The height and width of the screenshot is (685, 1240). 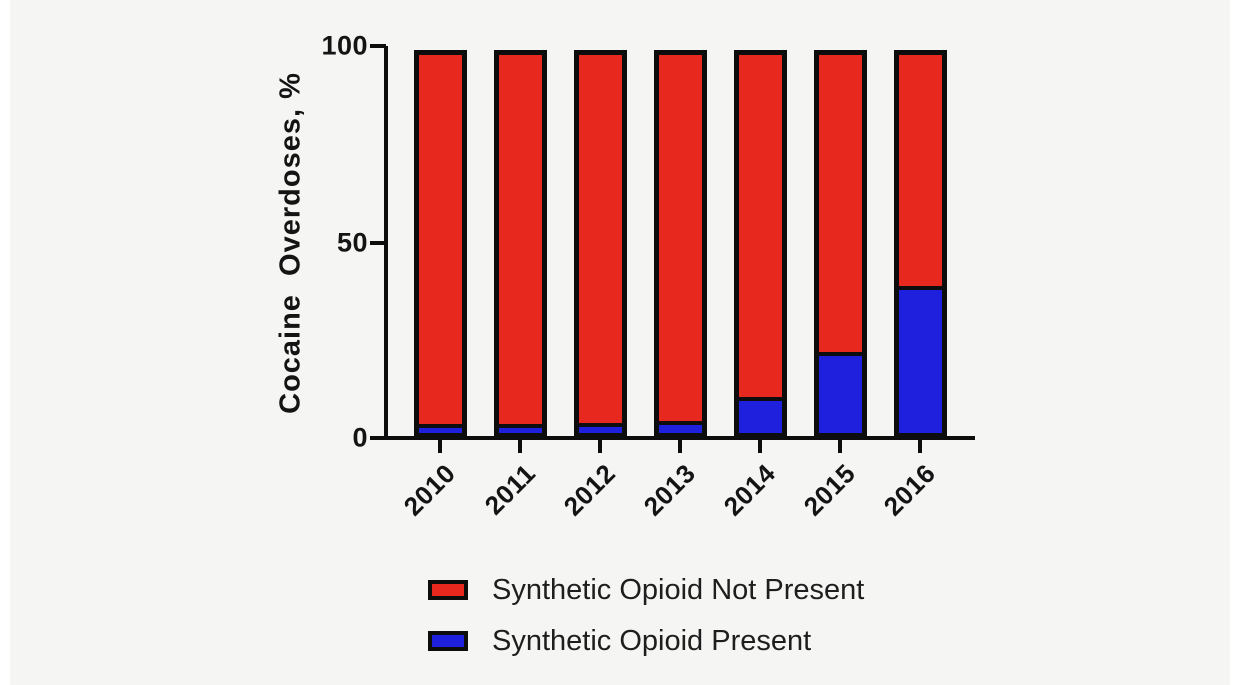 I want to click on x-tick-2010, so click(x=440, y=446).